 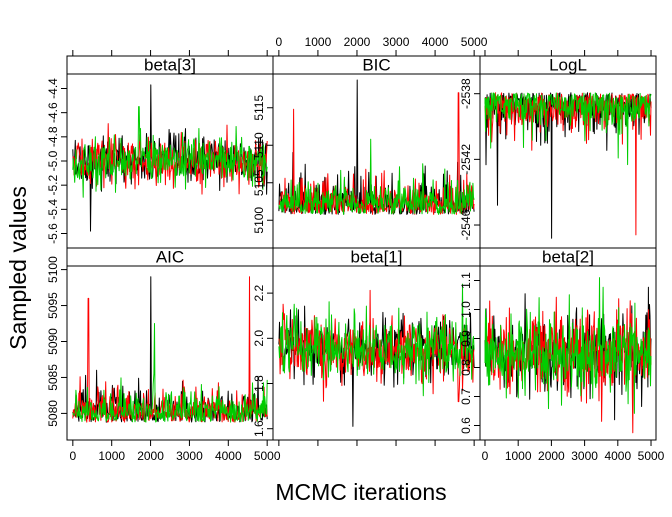 I want to click on panel-BIC: BIC 5100 5105 5110 5115 0 1000 2000 3000 4000 5000, so click(x=370, y=142).